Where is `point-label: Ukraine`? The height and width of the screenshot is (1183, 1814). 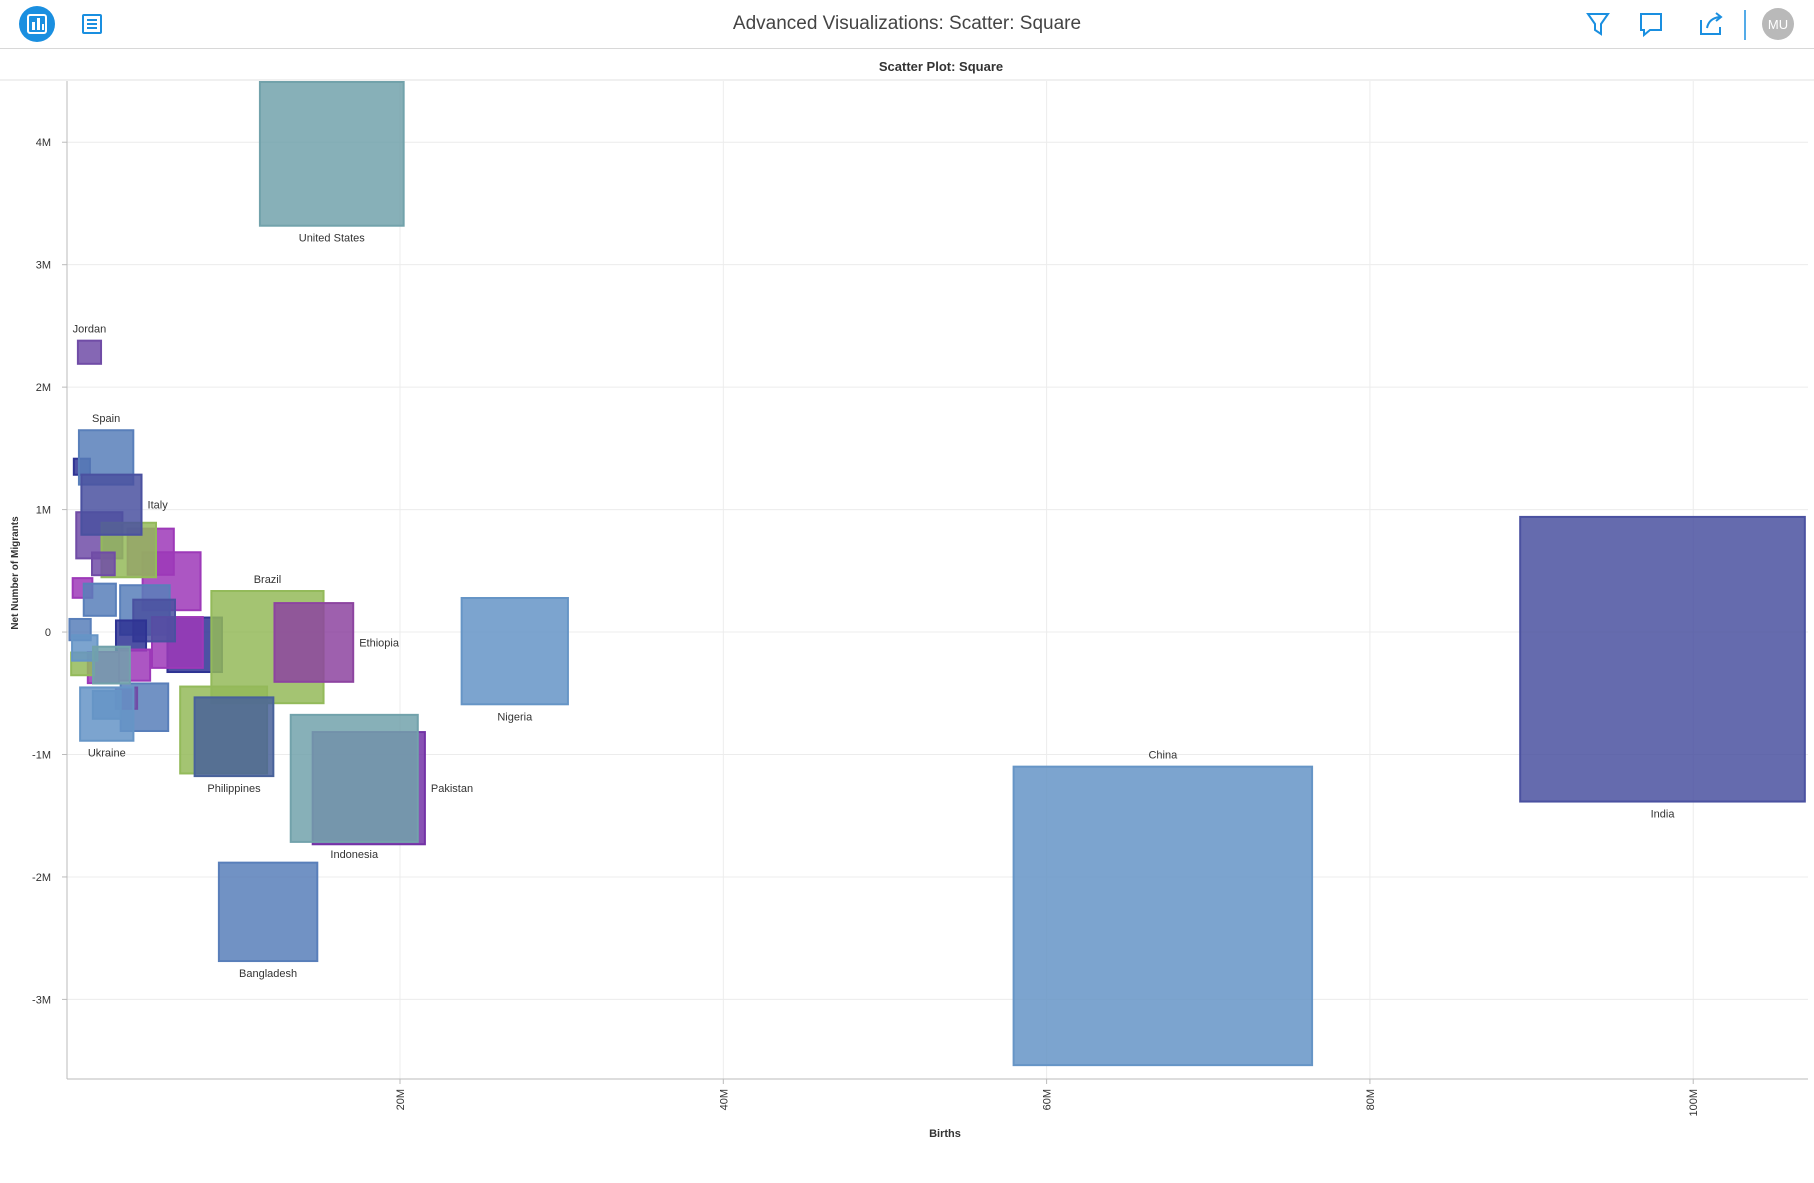
point-label: Ukraine is located at coordinates (107, 754).